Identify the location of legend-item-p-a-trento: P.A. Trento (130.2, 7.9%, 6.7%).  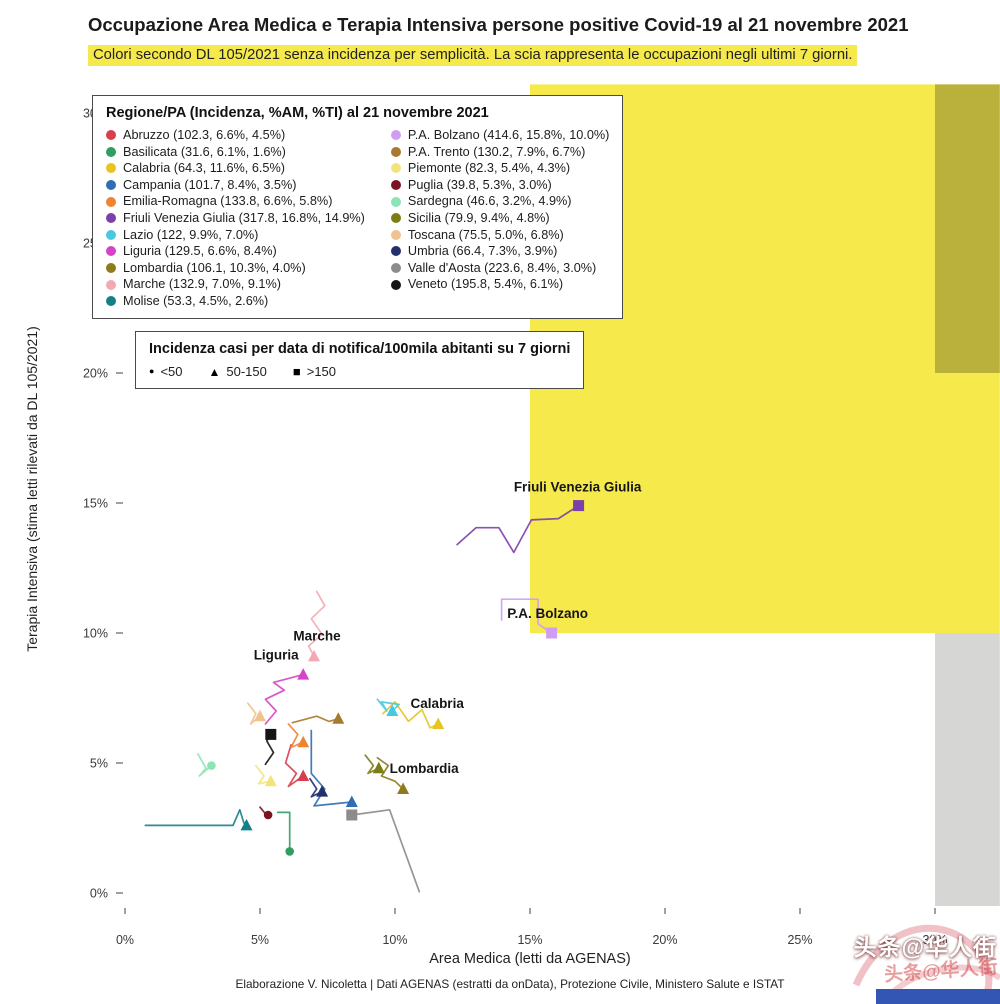
(500, 152).